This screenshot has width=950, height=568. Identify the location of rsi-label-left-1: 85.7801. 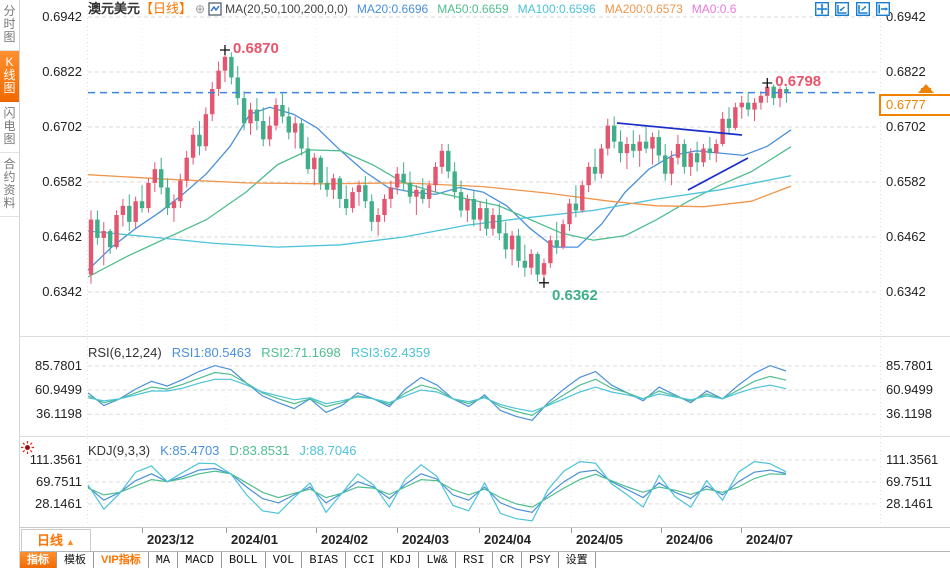
(58, 365).